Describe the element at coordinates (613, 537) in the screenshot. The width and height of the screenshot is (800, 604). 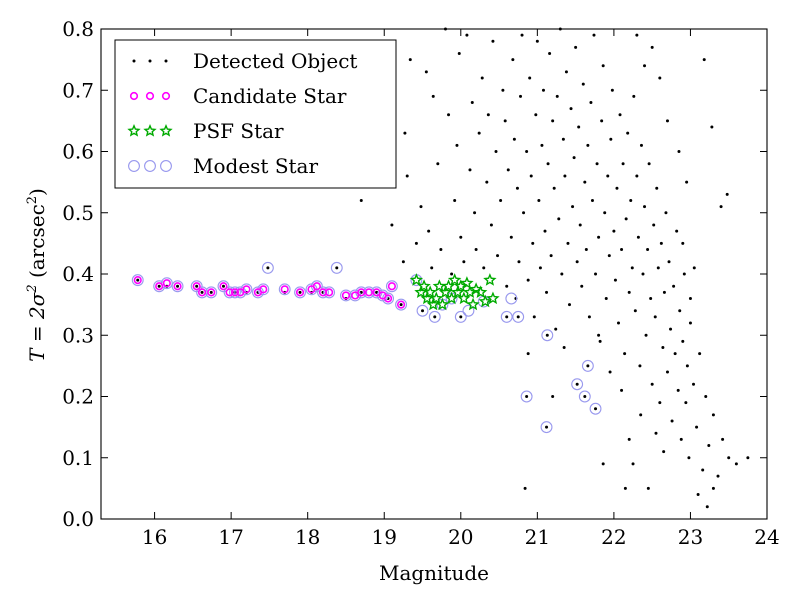
I see `x-tick-label: 22` at that location.